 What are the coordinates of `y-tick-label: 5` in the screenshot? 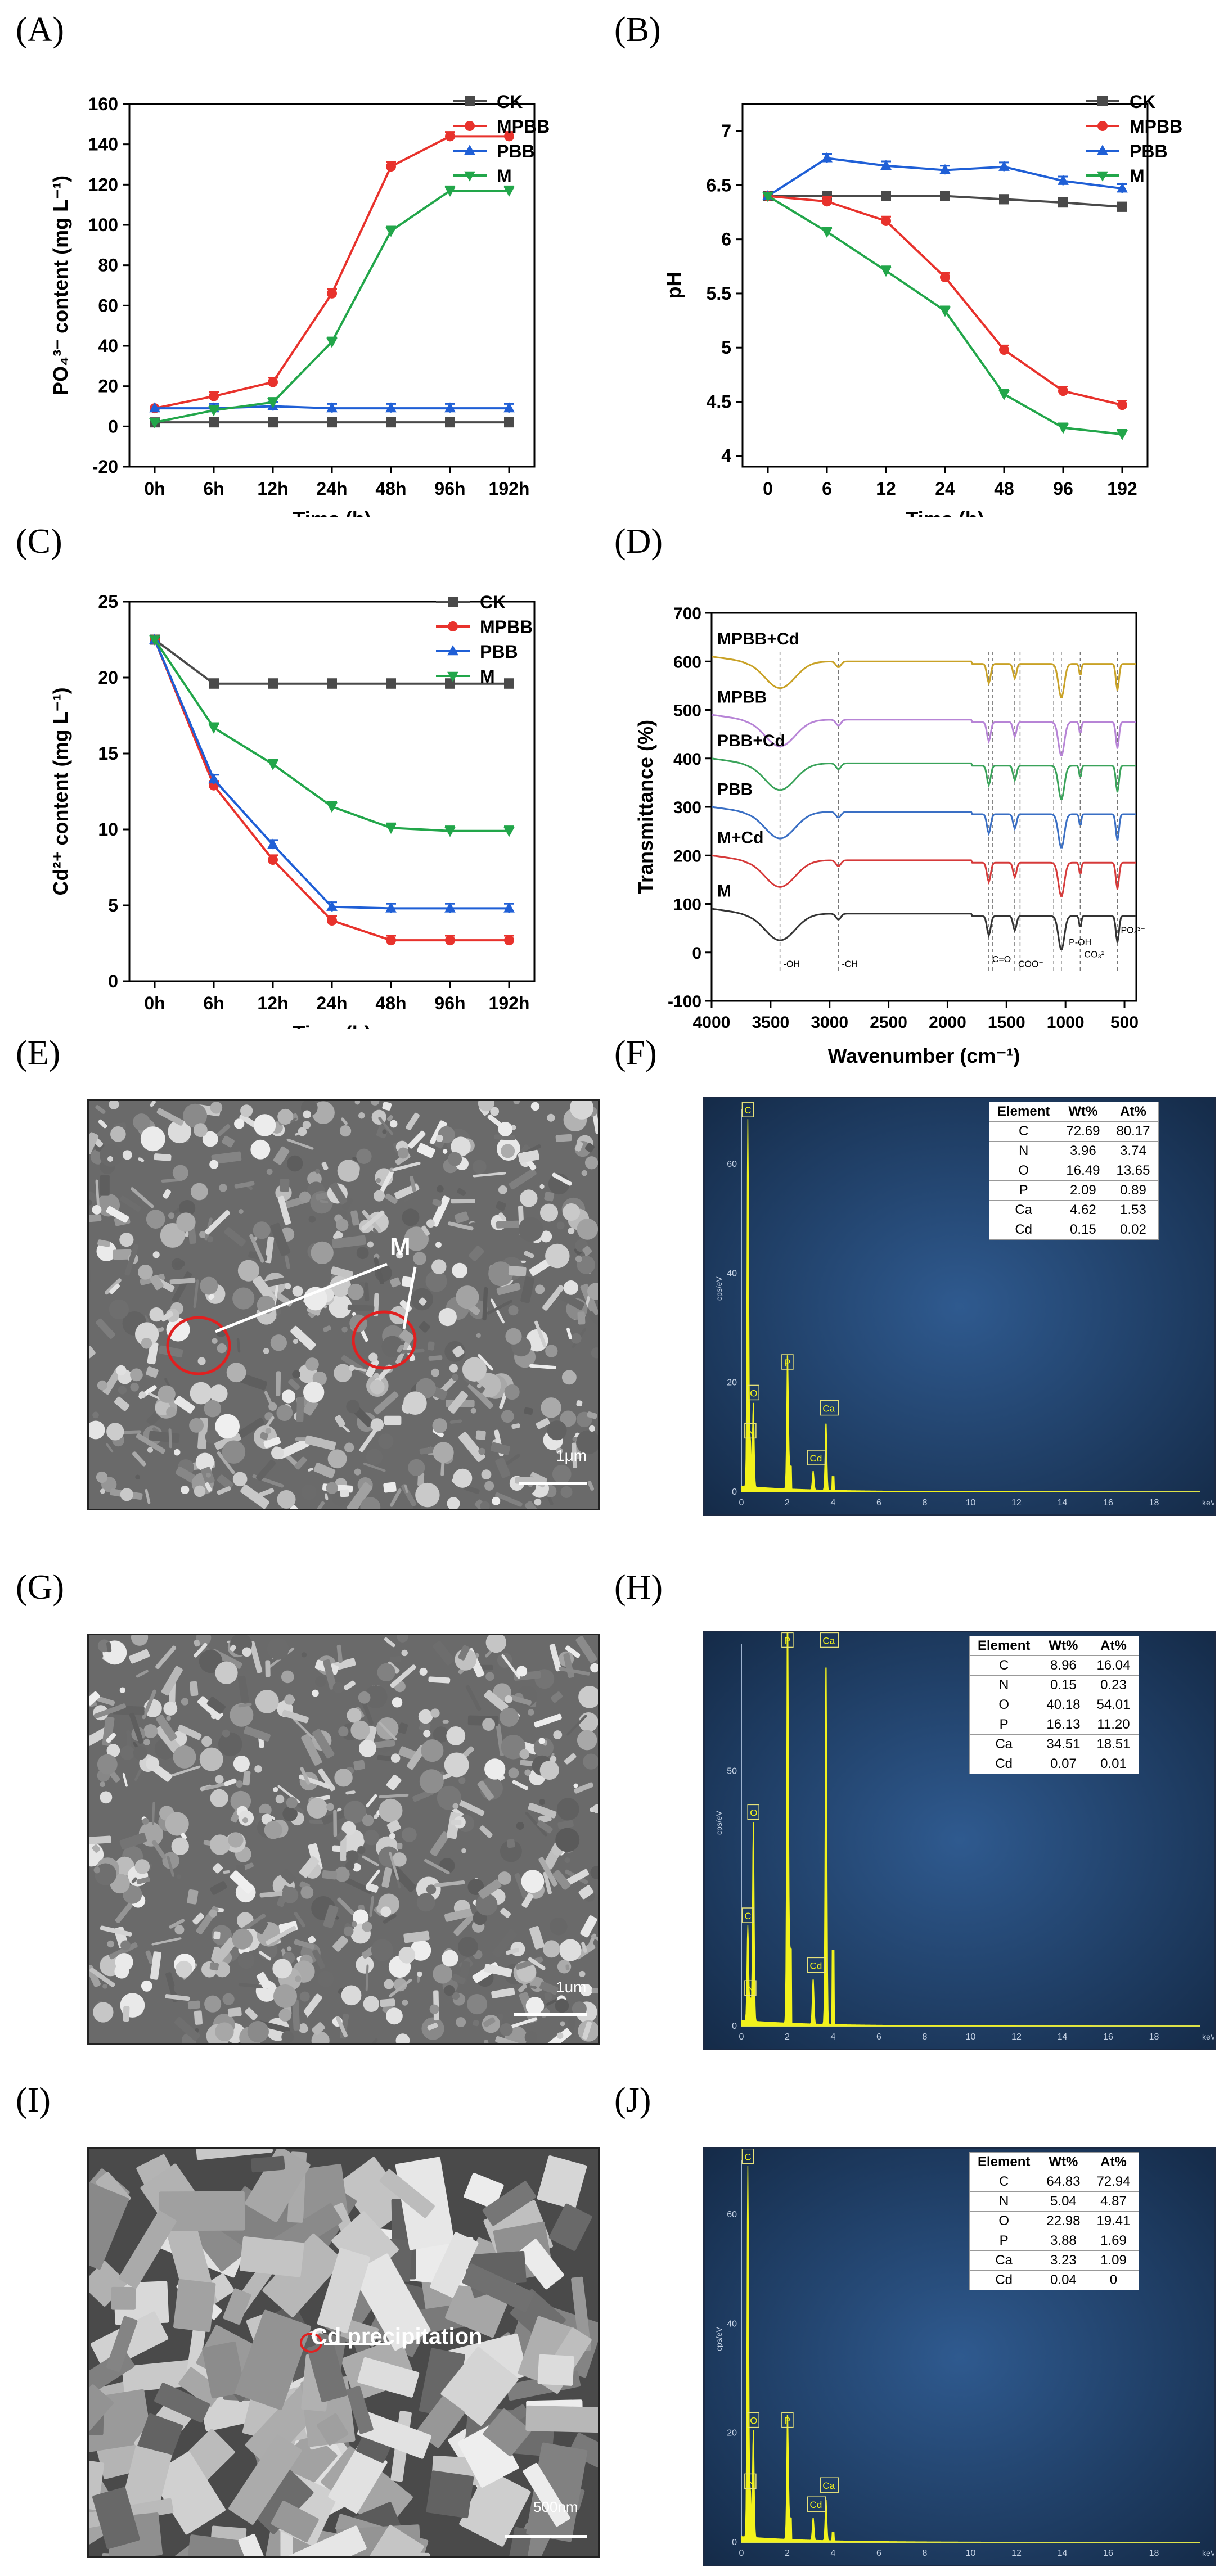 It's located at (113, 905).